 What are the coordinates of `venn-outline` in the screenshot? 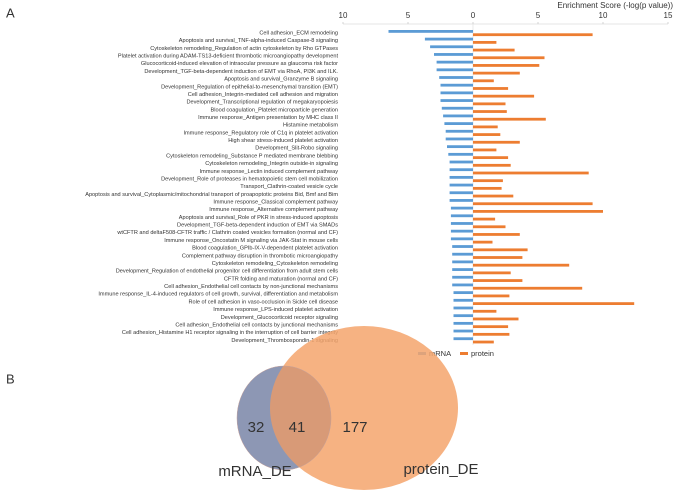 It's located at (284, 418).